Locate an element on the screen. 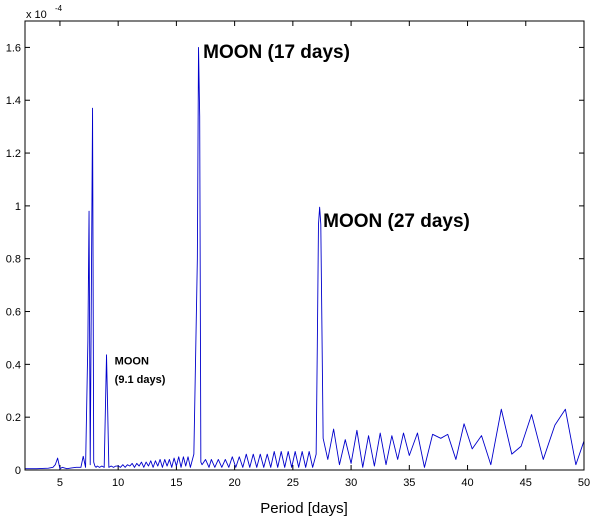 The height and width of the screenshot is (521, 591). y-tick-label: 1 is located at coordinates (18, 207).